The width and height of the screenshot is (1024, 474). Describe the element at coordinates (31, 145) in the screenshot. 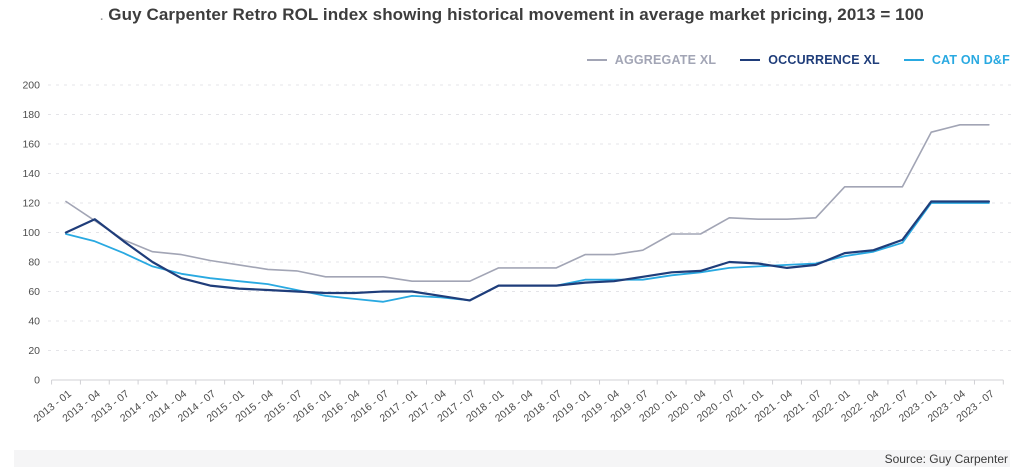

I see `y-tick-label: 160` at that location.